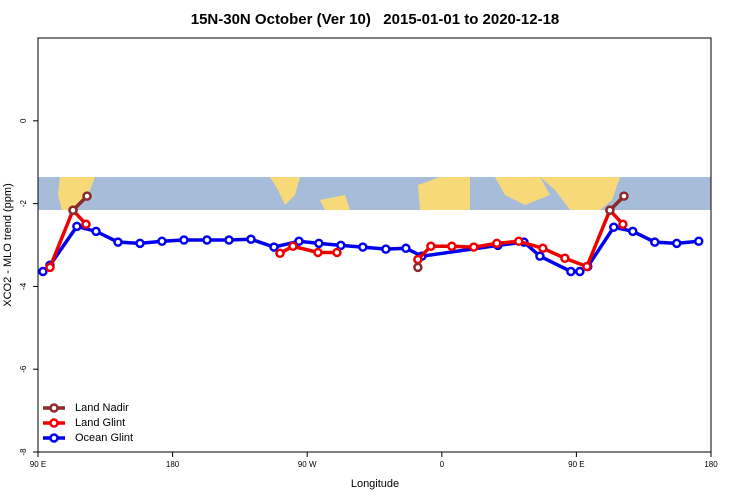  Describe the element at coordinates (100, 423) in the screenshot. I see `legend-label: Land Glint` at that location.